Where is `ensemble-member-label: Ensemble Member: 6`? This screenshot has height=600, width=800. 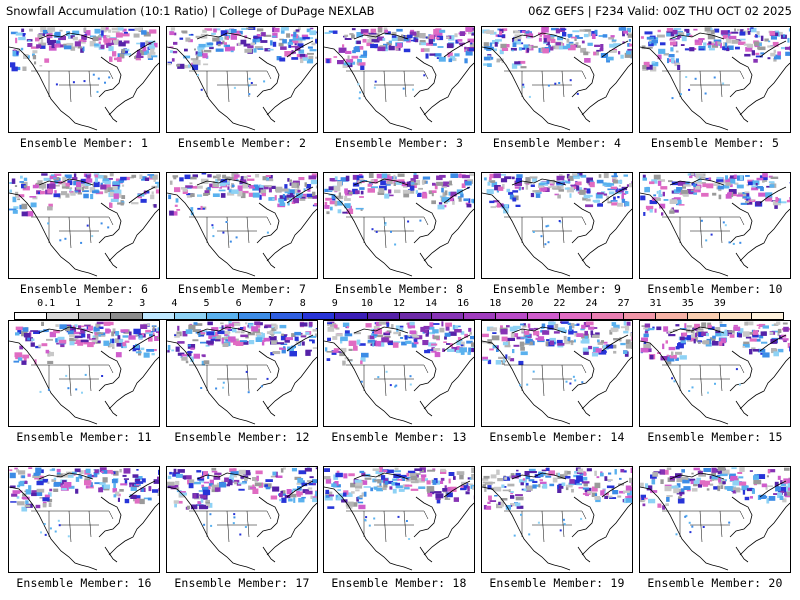
ensemble-member-label: Ensemble Member: 6 is located at coordinates (84, 289).